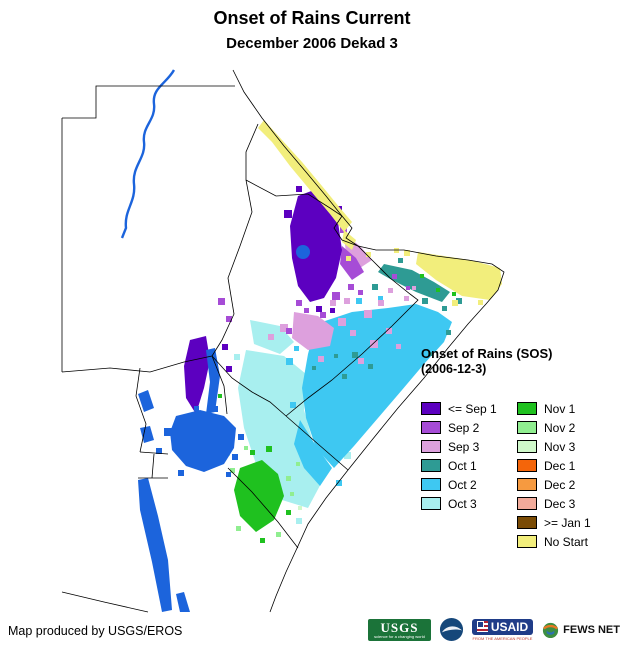 This screenshot has width=624, height=648. I want to click on noaa-logo, so click(451, 629).